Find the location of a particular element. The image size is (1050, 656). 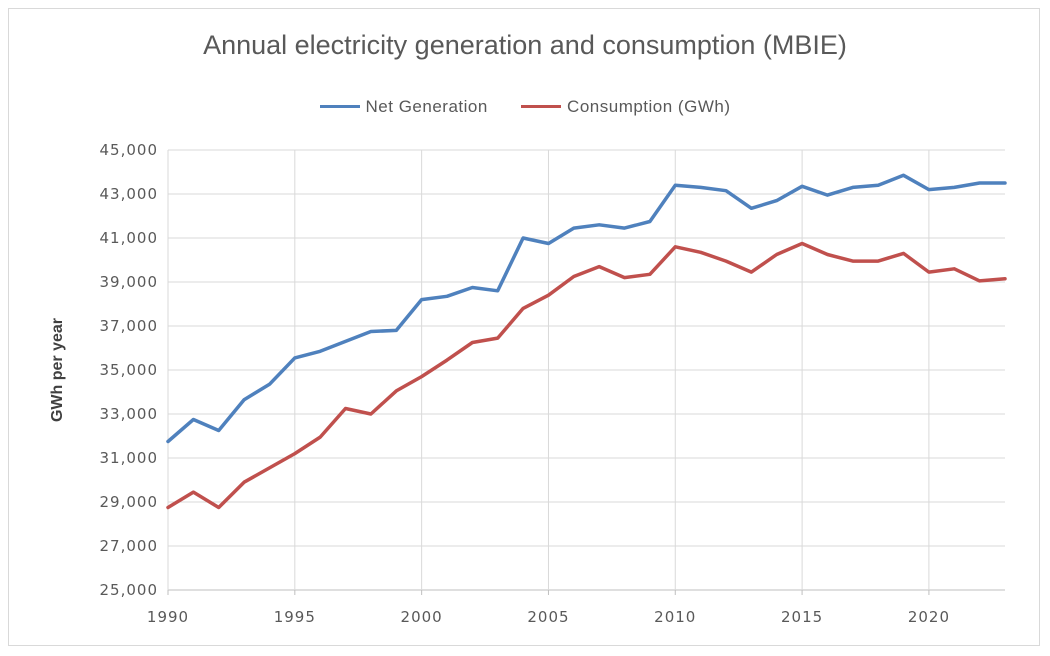

legend-item-consumption: Consumption (GWh) is located at coordinates (625, 107).